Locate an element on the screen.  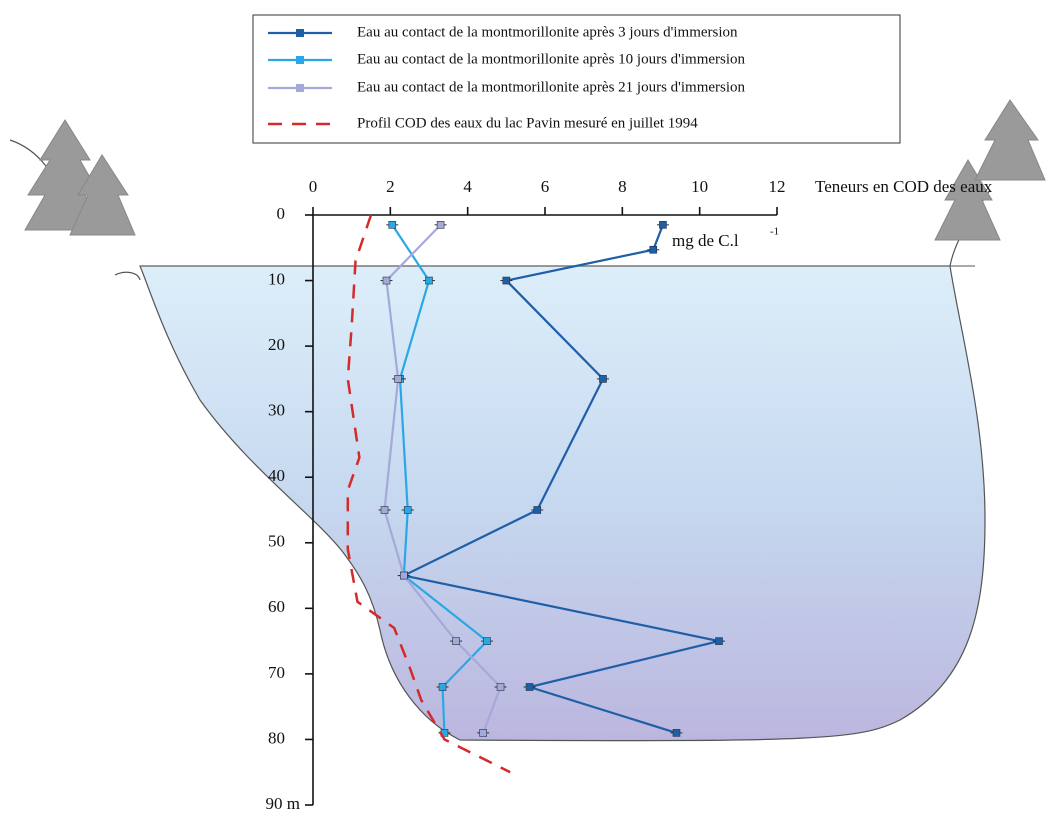
y-tick-label: 50 is located at coordinates (276, 541).